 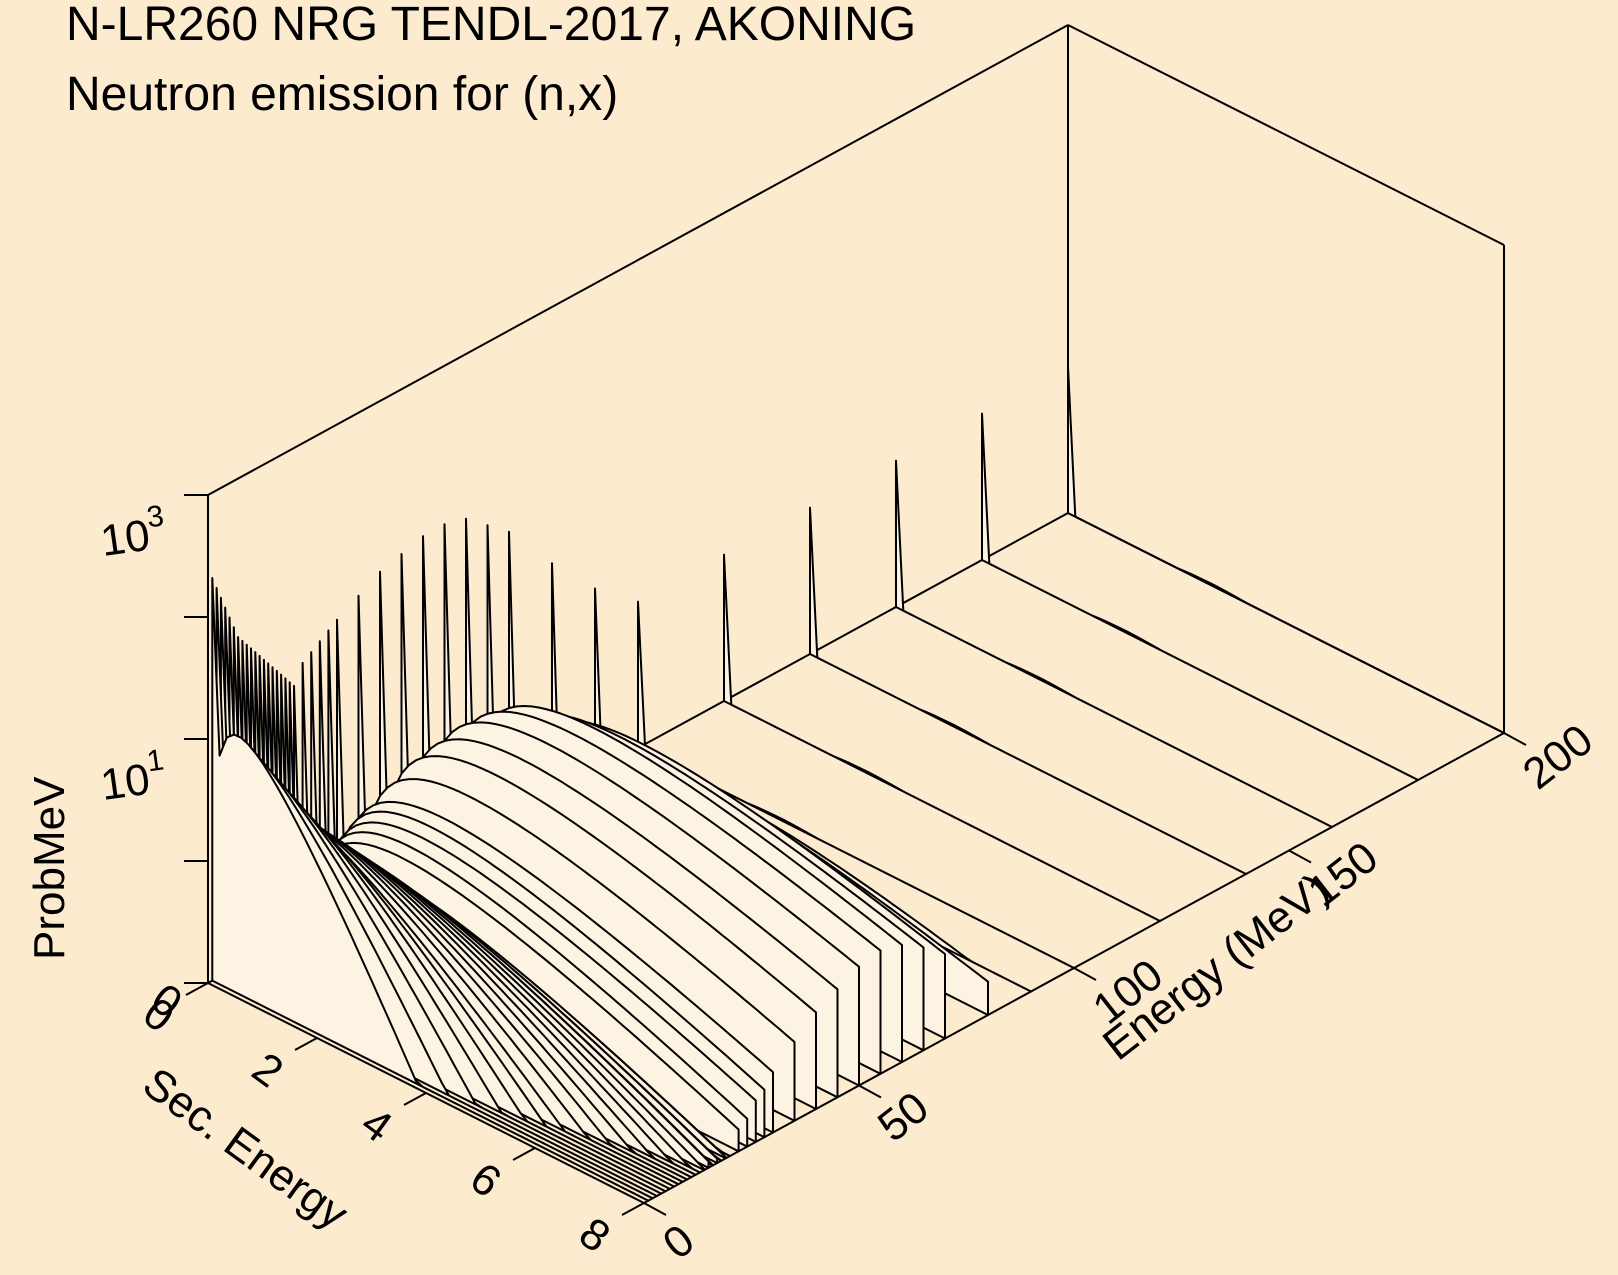 I want to click on box-edge-top-right, so click(x=1286, y=135).